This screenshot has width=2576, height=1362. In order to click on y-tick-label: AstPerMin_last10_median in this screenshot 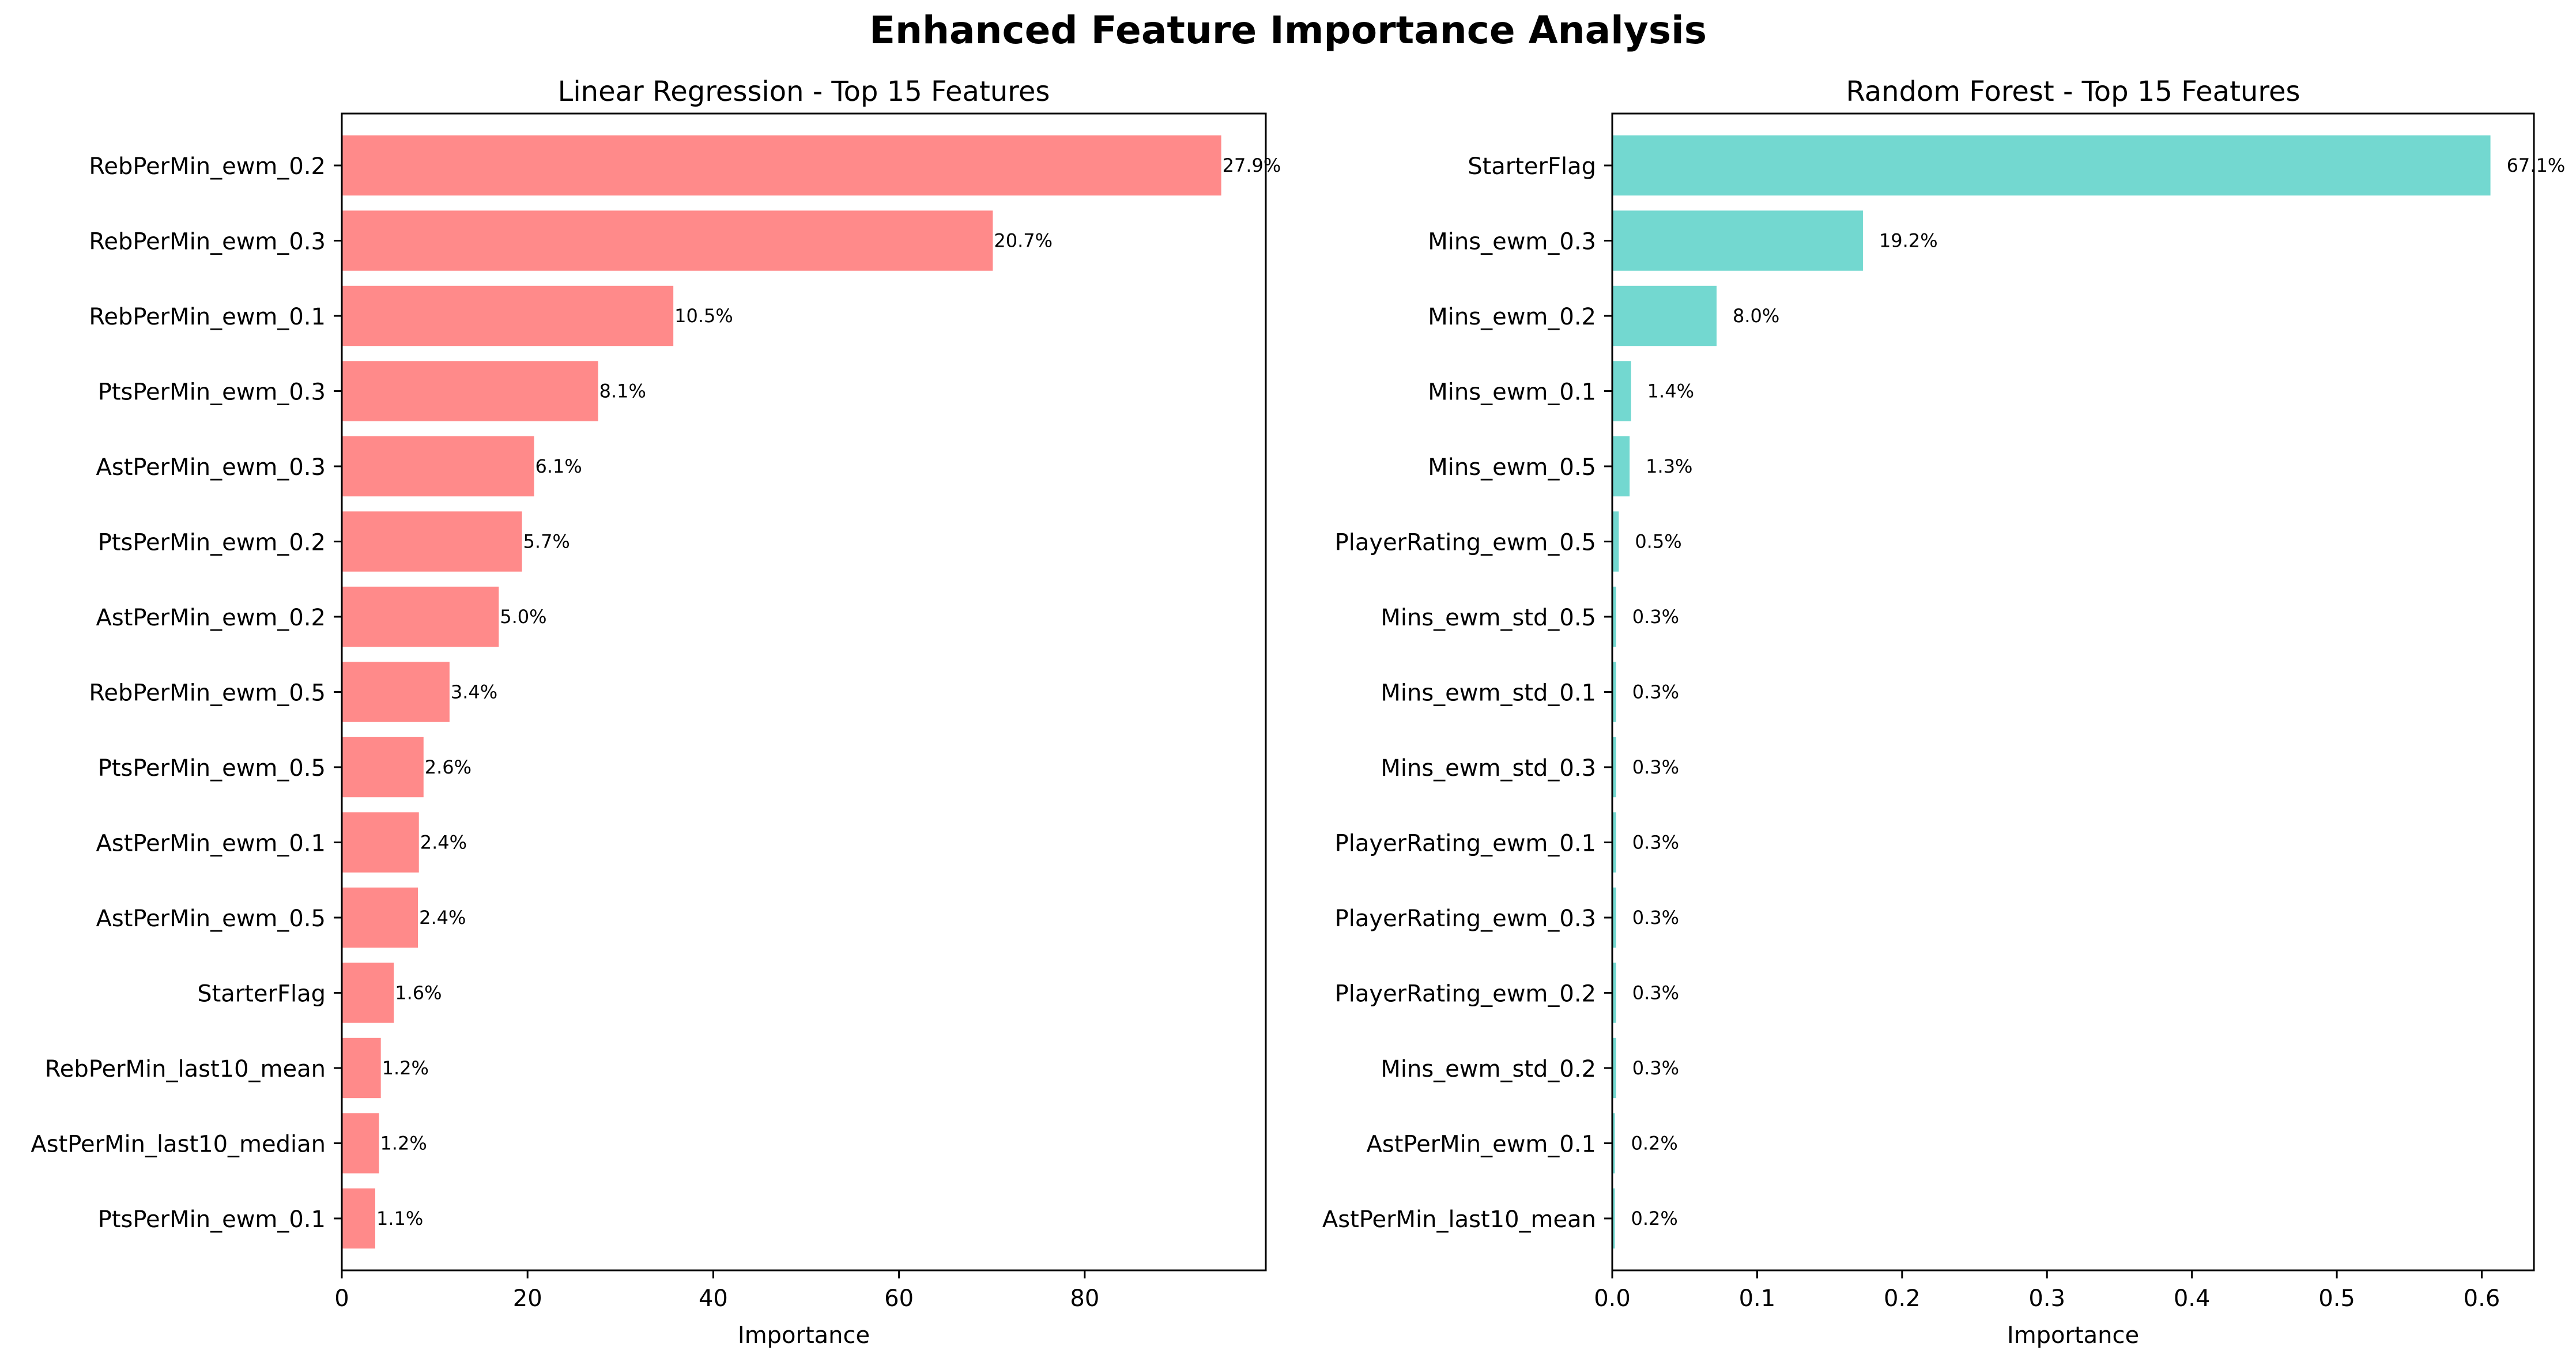, I will do `click(178, 1144)`.